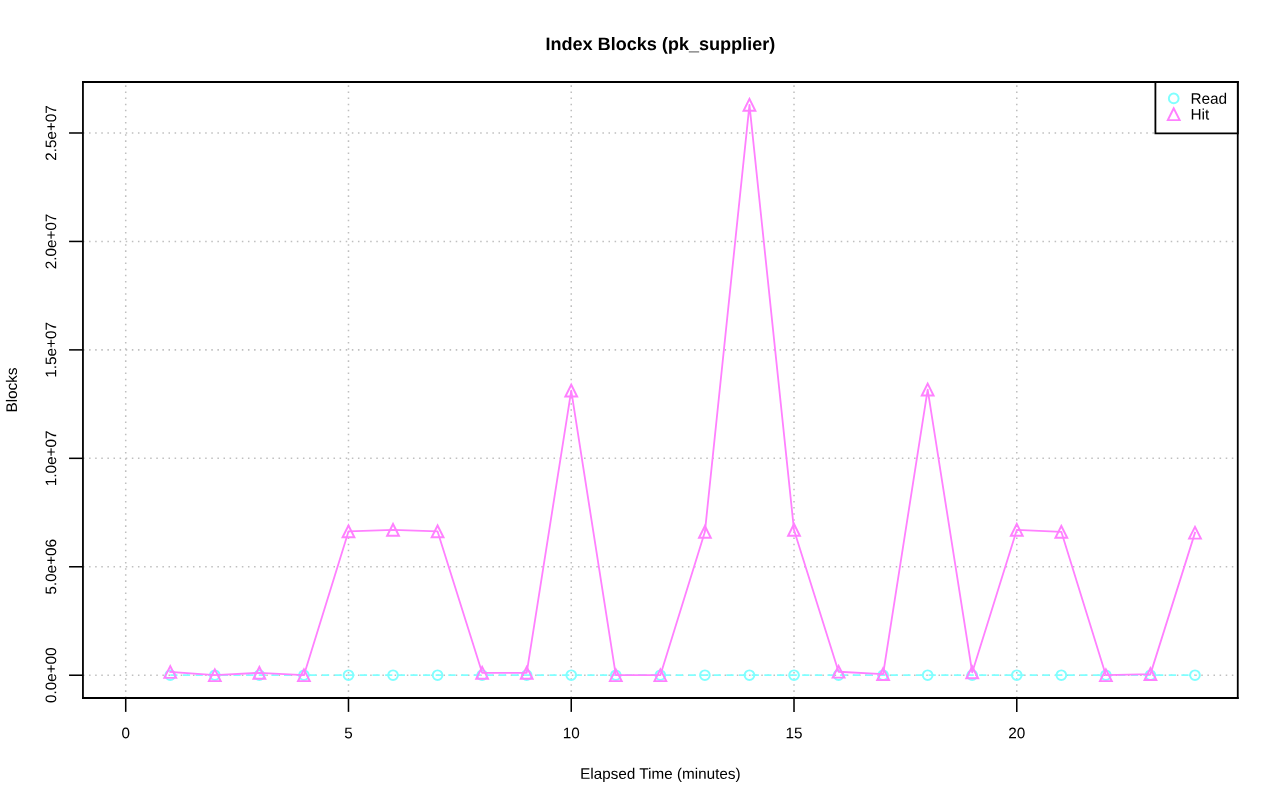 Image resolution: width=1280 pixels, height=801 pixels. What do you see at coordinates (51, 458) in the screenshot?
I see `y-tick-label: 1.0e+07` at bounding box center [51, 458].